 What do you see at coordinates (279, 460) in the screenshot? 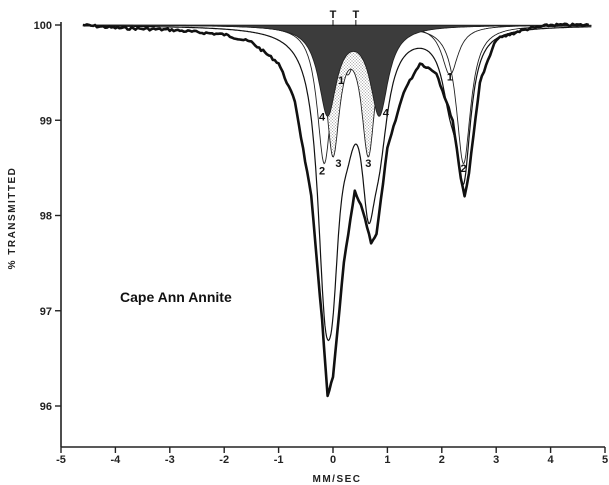
I see `x-tick-label: -1` at bounding box center [279, 460].